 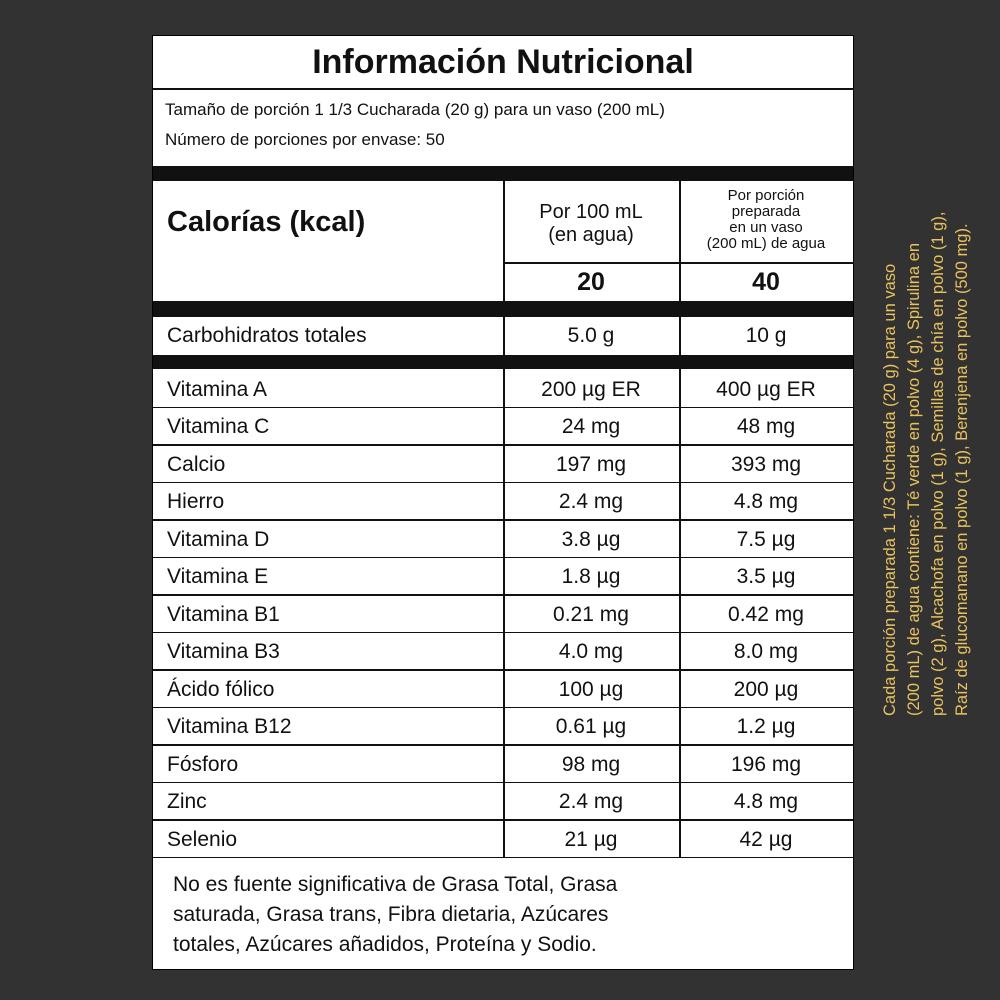 What do you see at coordinates (591, 464) in the screenshot?
I see `nutrient-value: 197 mg` at bounding box center [591, 464].